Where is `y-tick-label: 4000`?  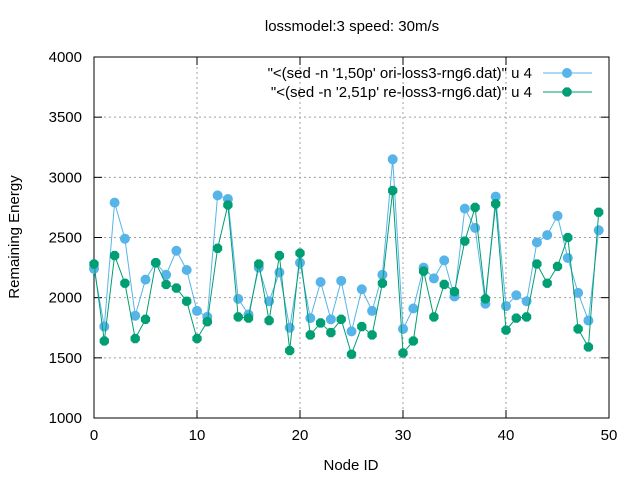 y-tick-label: 4000 is located at coordinates (65, 57).